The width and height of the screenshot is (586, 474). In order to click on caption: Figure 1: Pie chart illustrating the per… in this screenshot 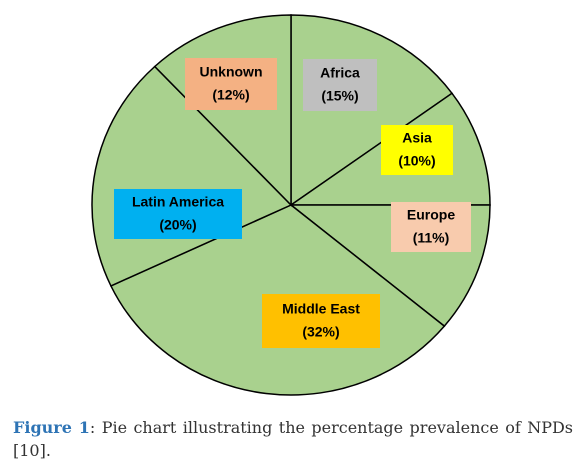, I will do `click(293, 439)`.